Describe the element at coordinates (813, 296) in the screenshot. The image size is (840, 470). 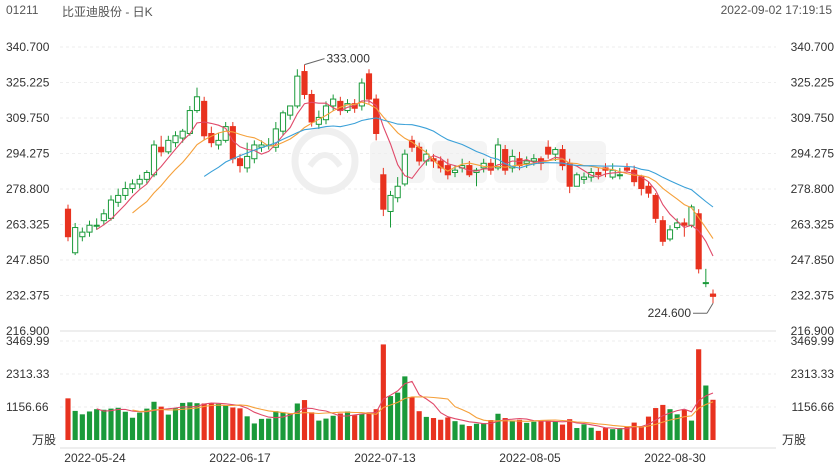
I see `price-tick-right: 232.375` at that location.